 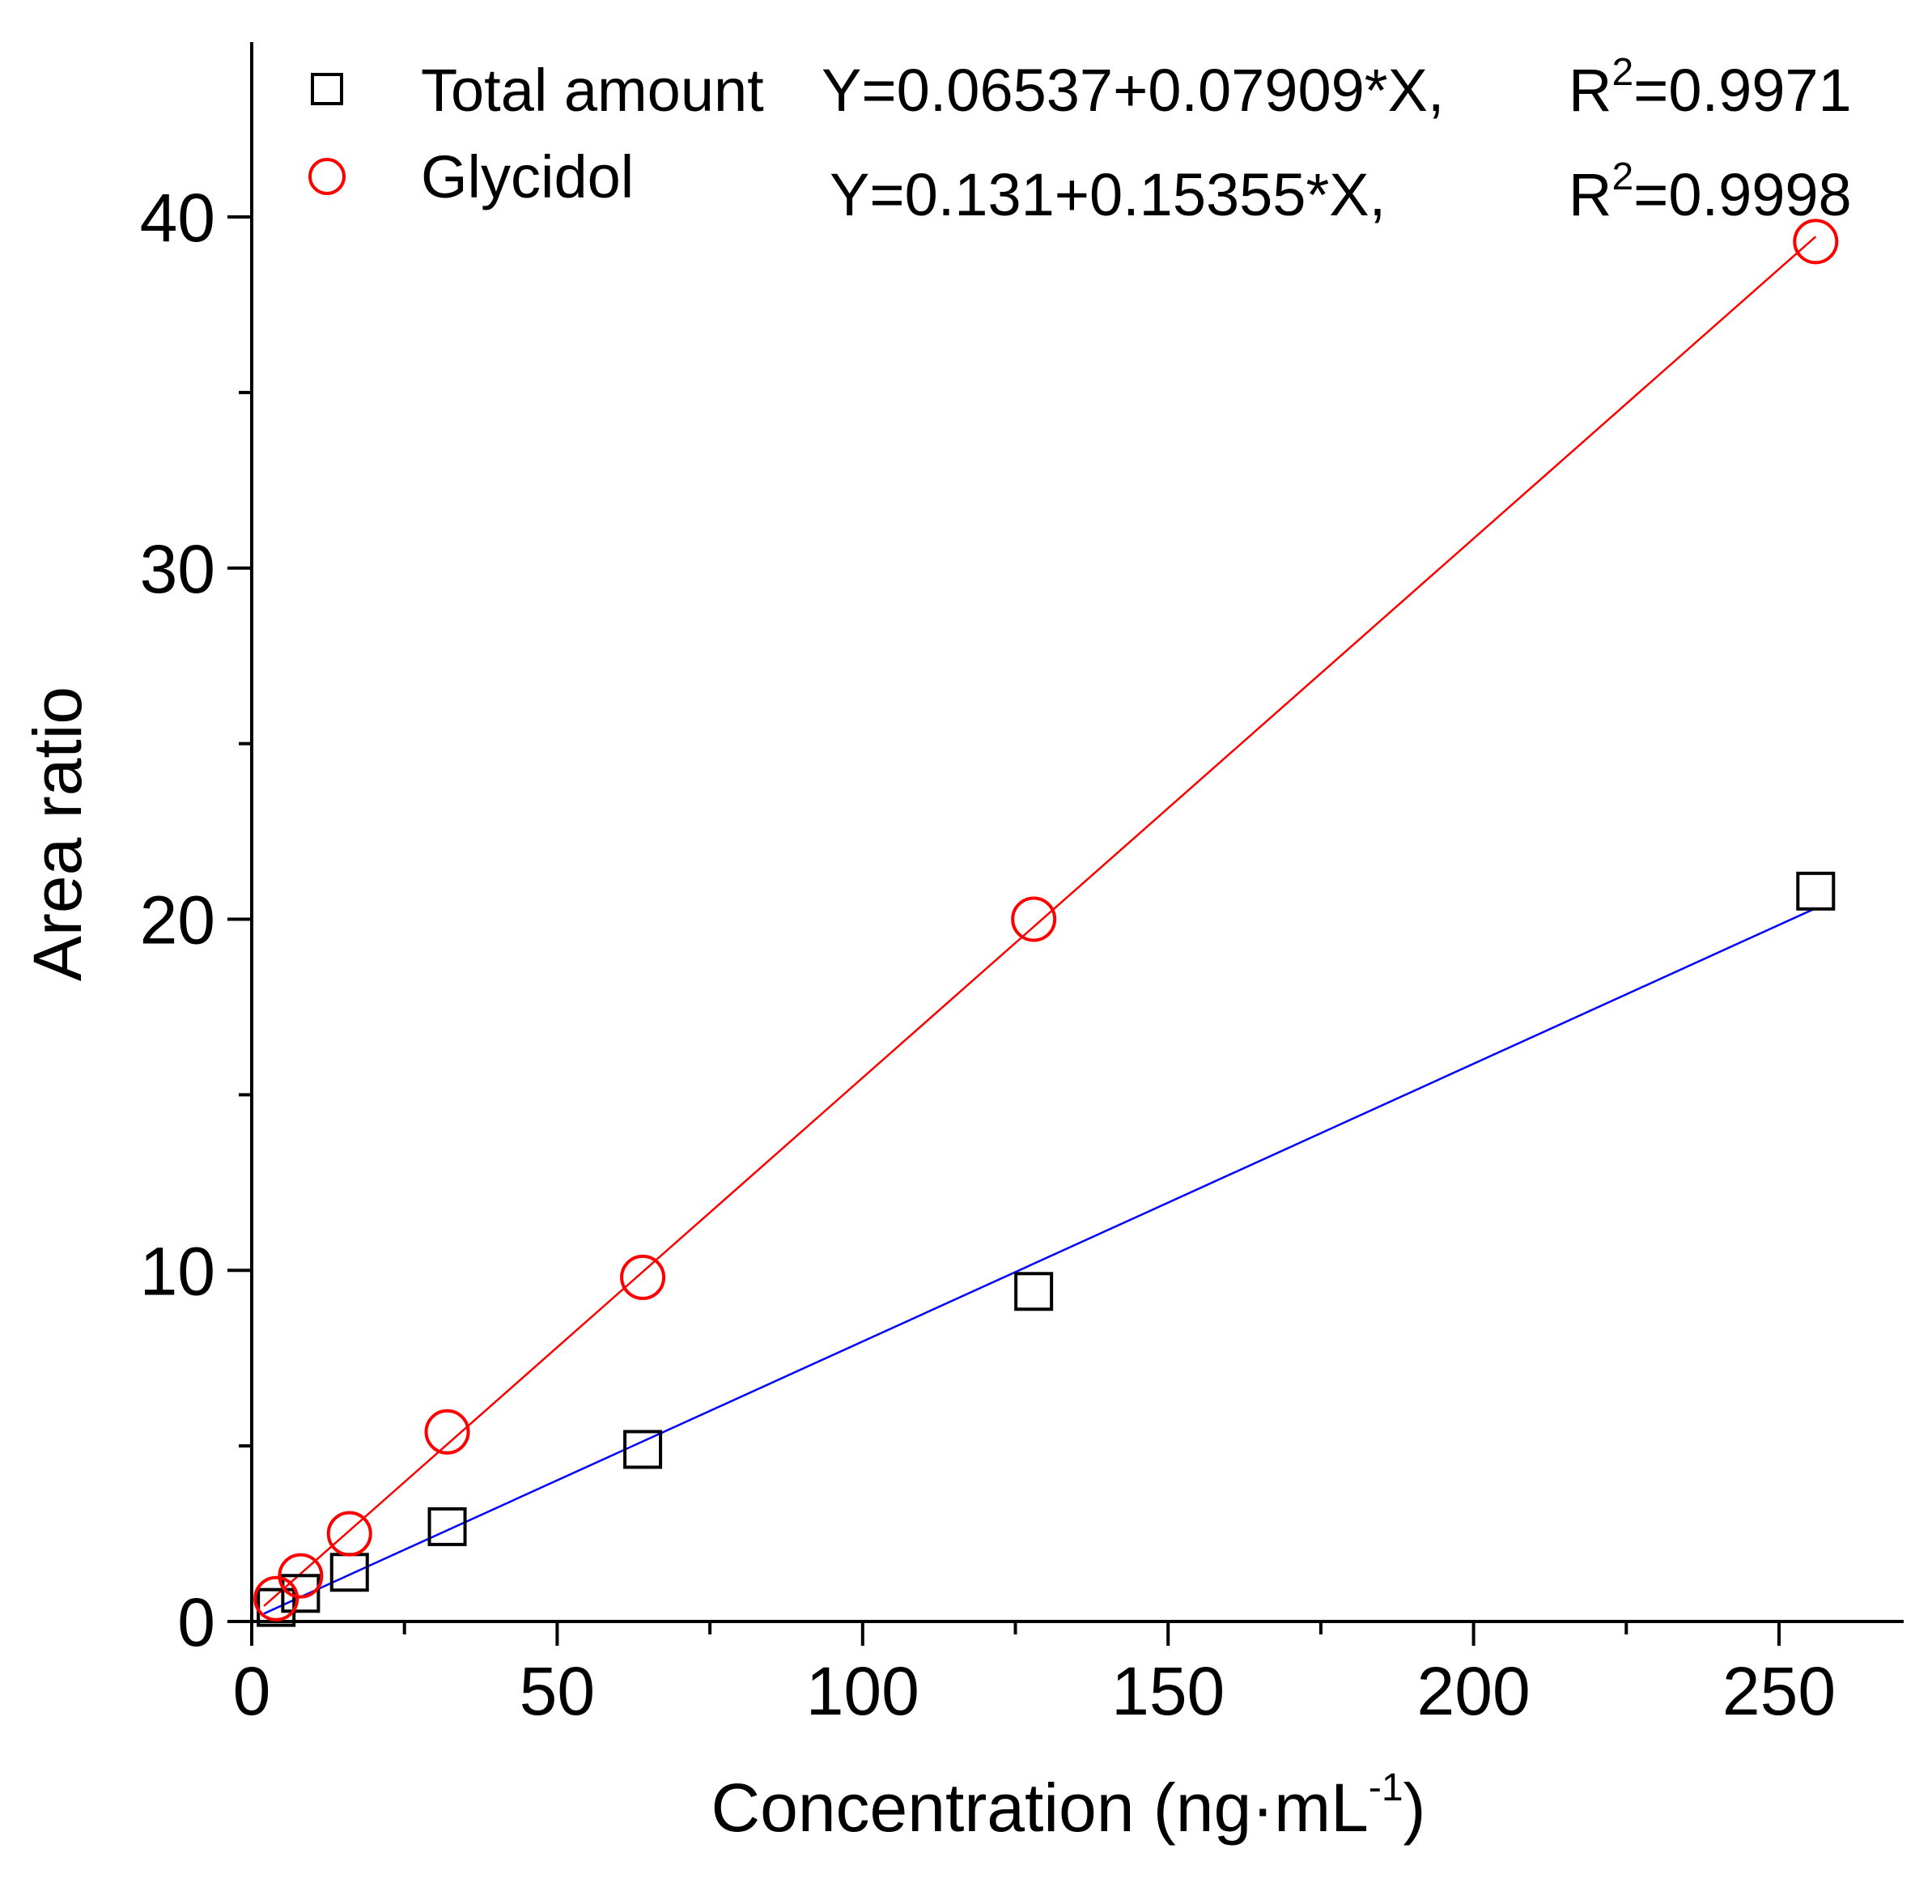 What do you see at coordinates (1414, 1808) in the screenshot?
I see `x-axis-title-close: )` at bounding box center [1414, 1808].